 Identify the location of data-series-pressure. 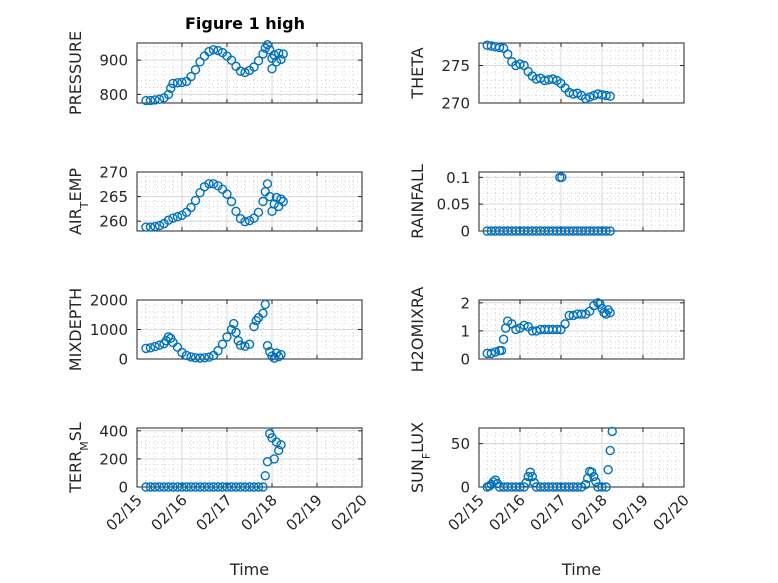
(214, 73).